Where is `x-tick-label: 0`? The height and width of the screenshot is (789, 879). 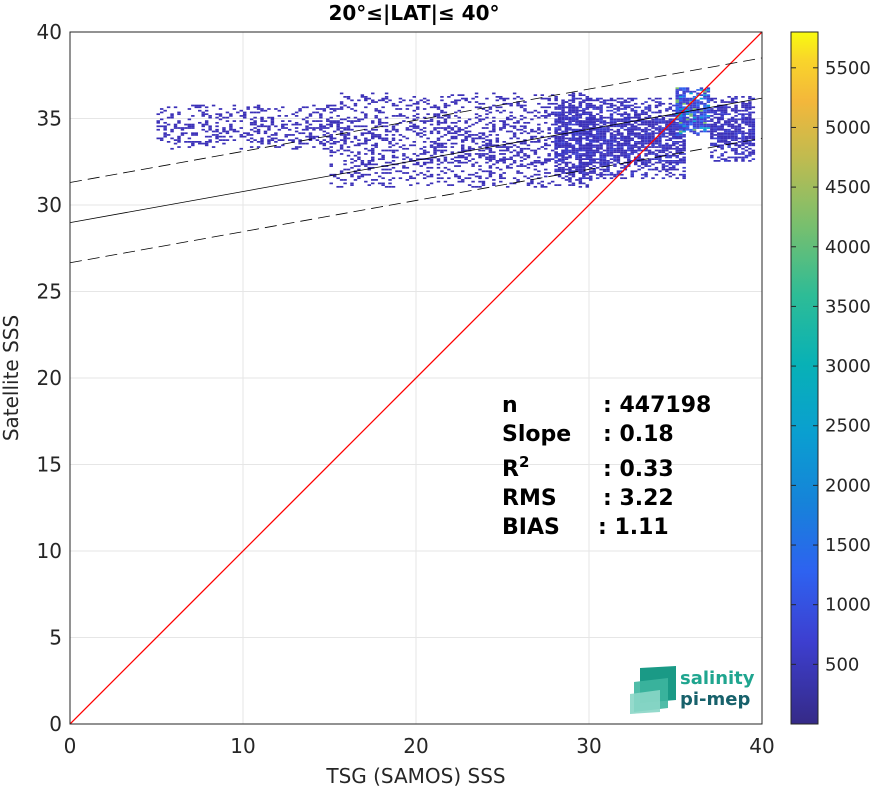 x-tick-label: 0 is located at coordinates (70, 746).